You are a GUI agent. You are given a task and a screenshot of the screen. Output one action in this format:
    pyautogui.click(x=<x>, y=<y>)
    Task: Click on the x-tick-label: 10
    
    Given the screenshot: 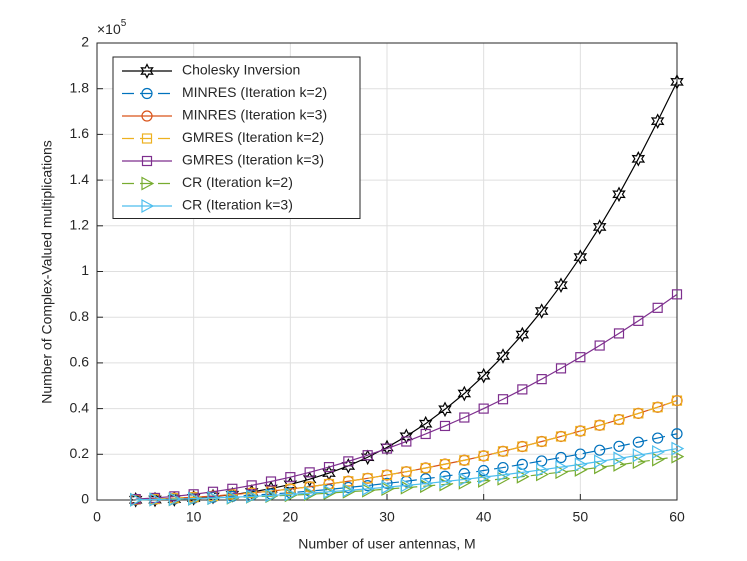 What is the action you would take?
    pyautogui.click(x=194, y=517)
    